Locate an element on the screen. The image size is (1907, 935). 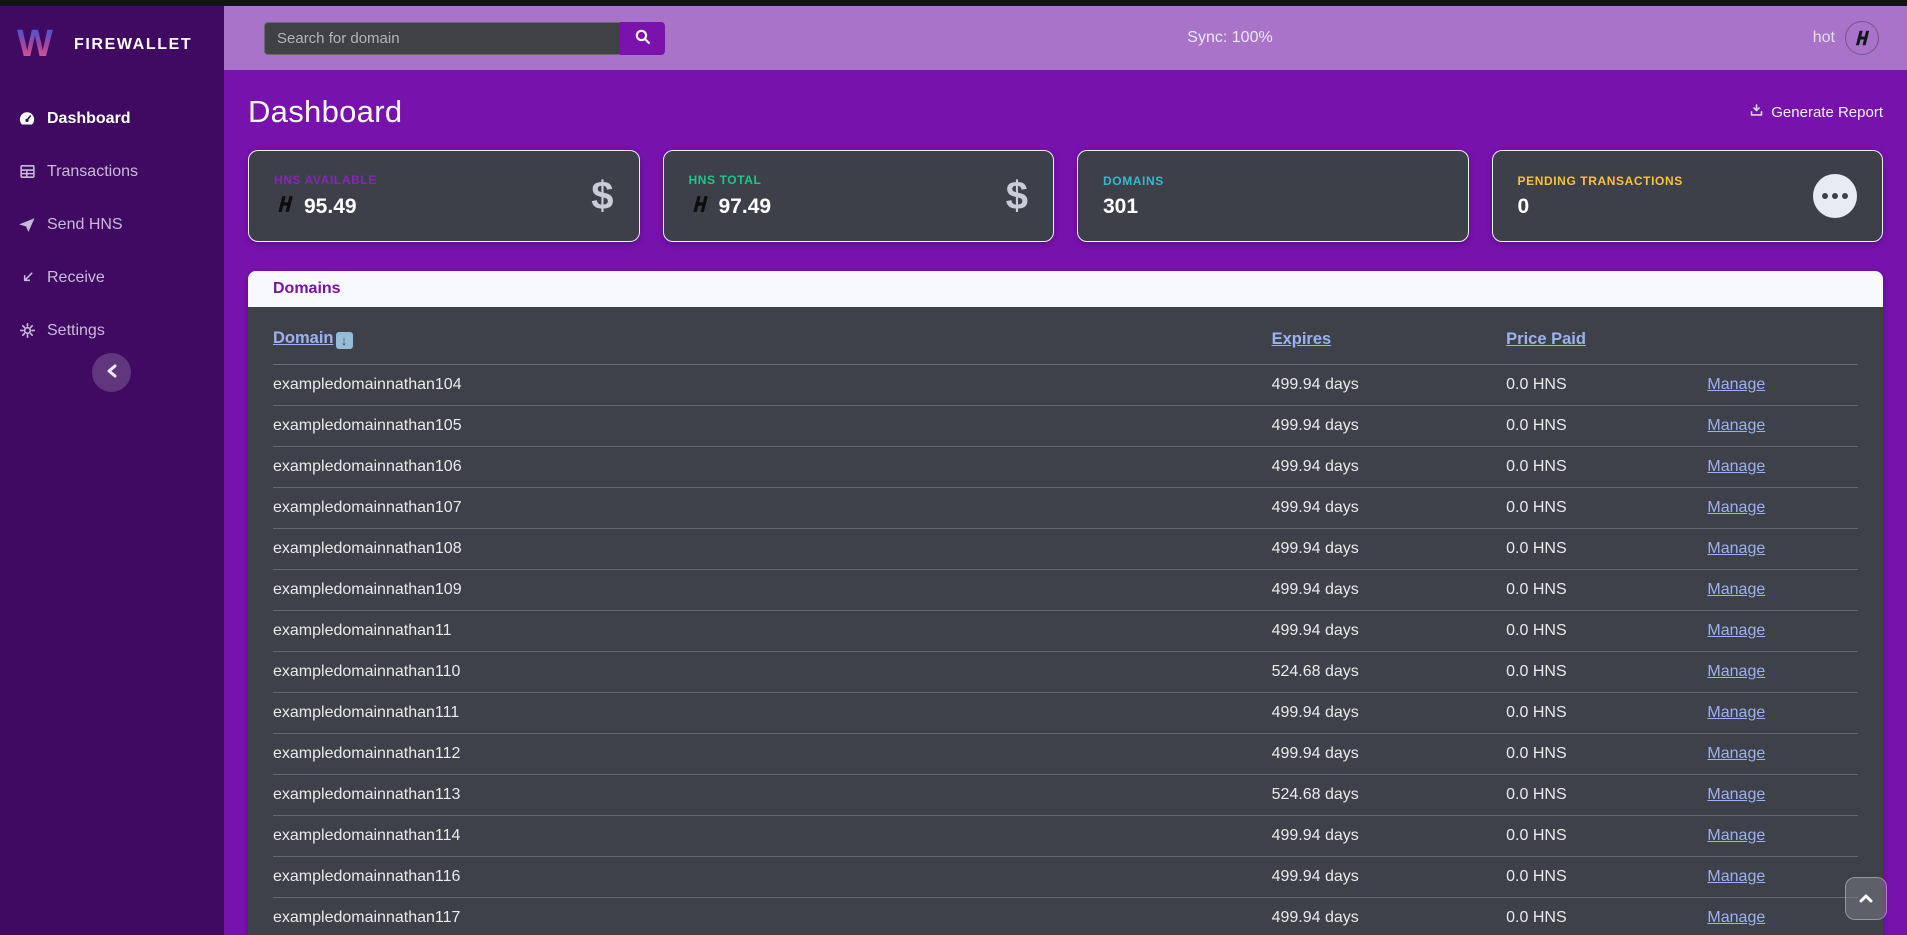
wallet-menu: hot is located at coordinates (1860, 38).